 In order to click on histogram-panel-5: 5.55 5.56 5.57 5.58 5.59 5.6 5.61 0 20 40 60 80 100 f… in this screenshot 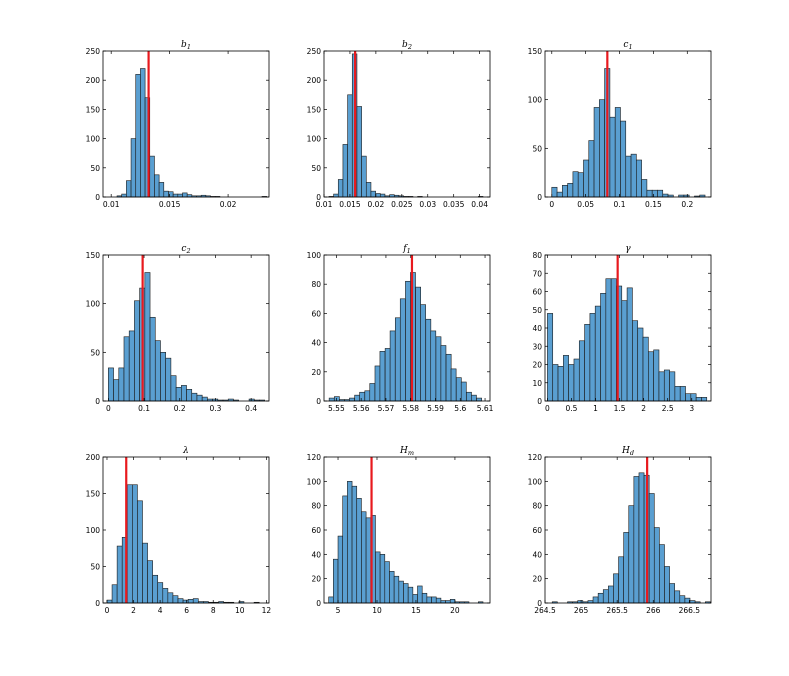, I will do `click(400, 328)`.